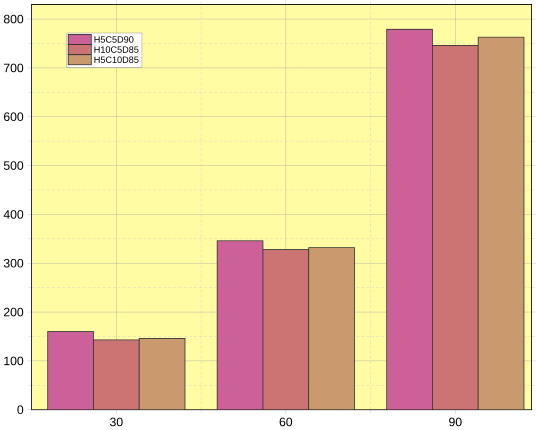  Describe the element at coordinates (455, 422) in the screenshot. I see `x-tick-label: 90` at that location.